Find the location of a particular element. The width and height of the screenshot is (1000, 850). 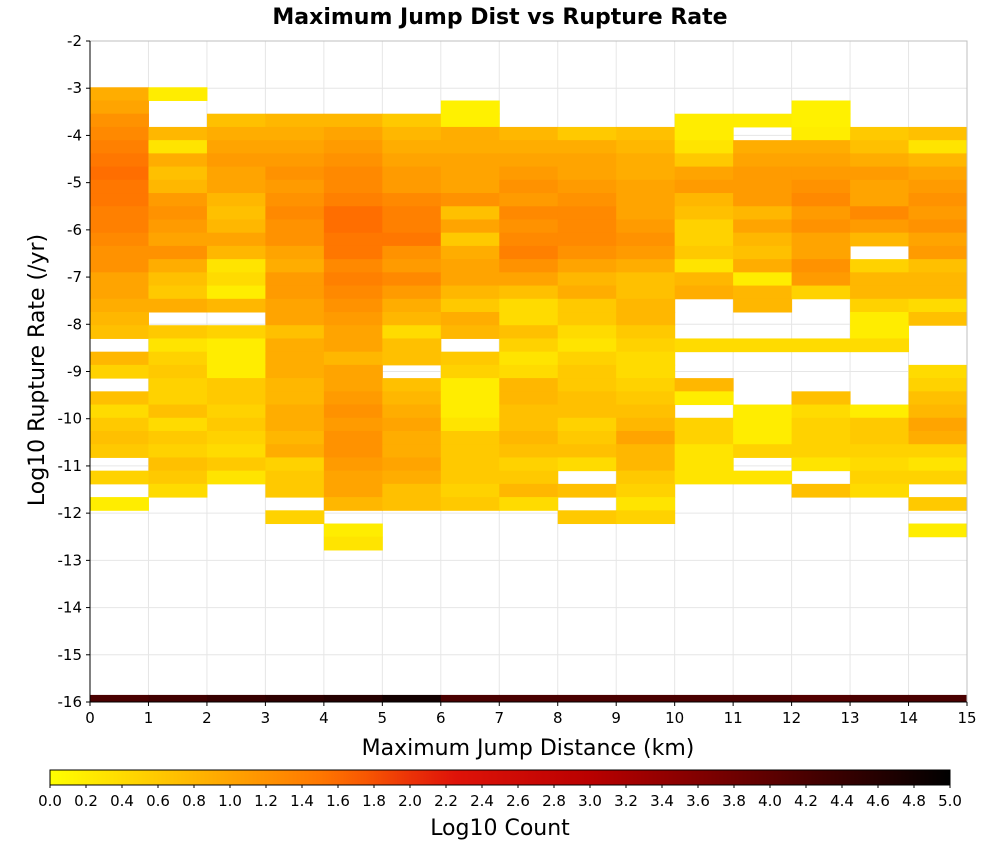

chart-title: Maximum Jump Dist vs Rupture Rate is located at coordinates (499, 17).